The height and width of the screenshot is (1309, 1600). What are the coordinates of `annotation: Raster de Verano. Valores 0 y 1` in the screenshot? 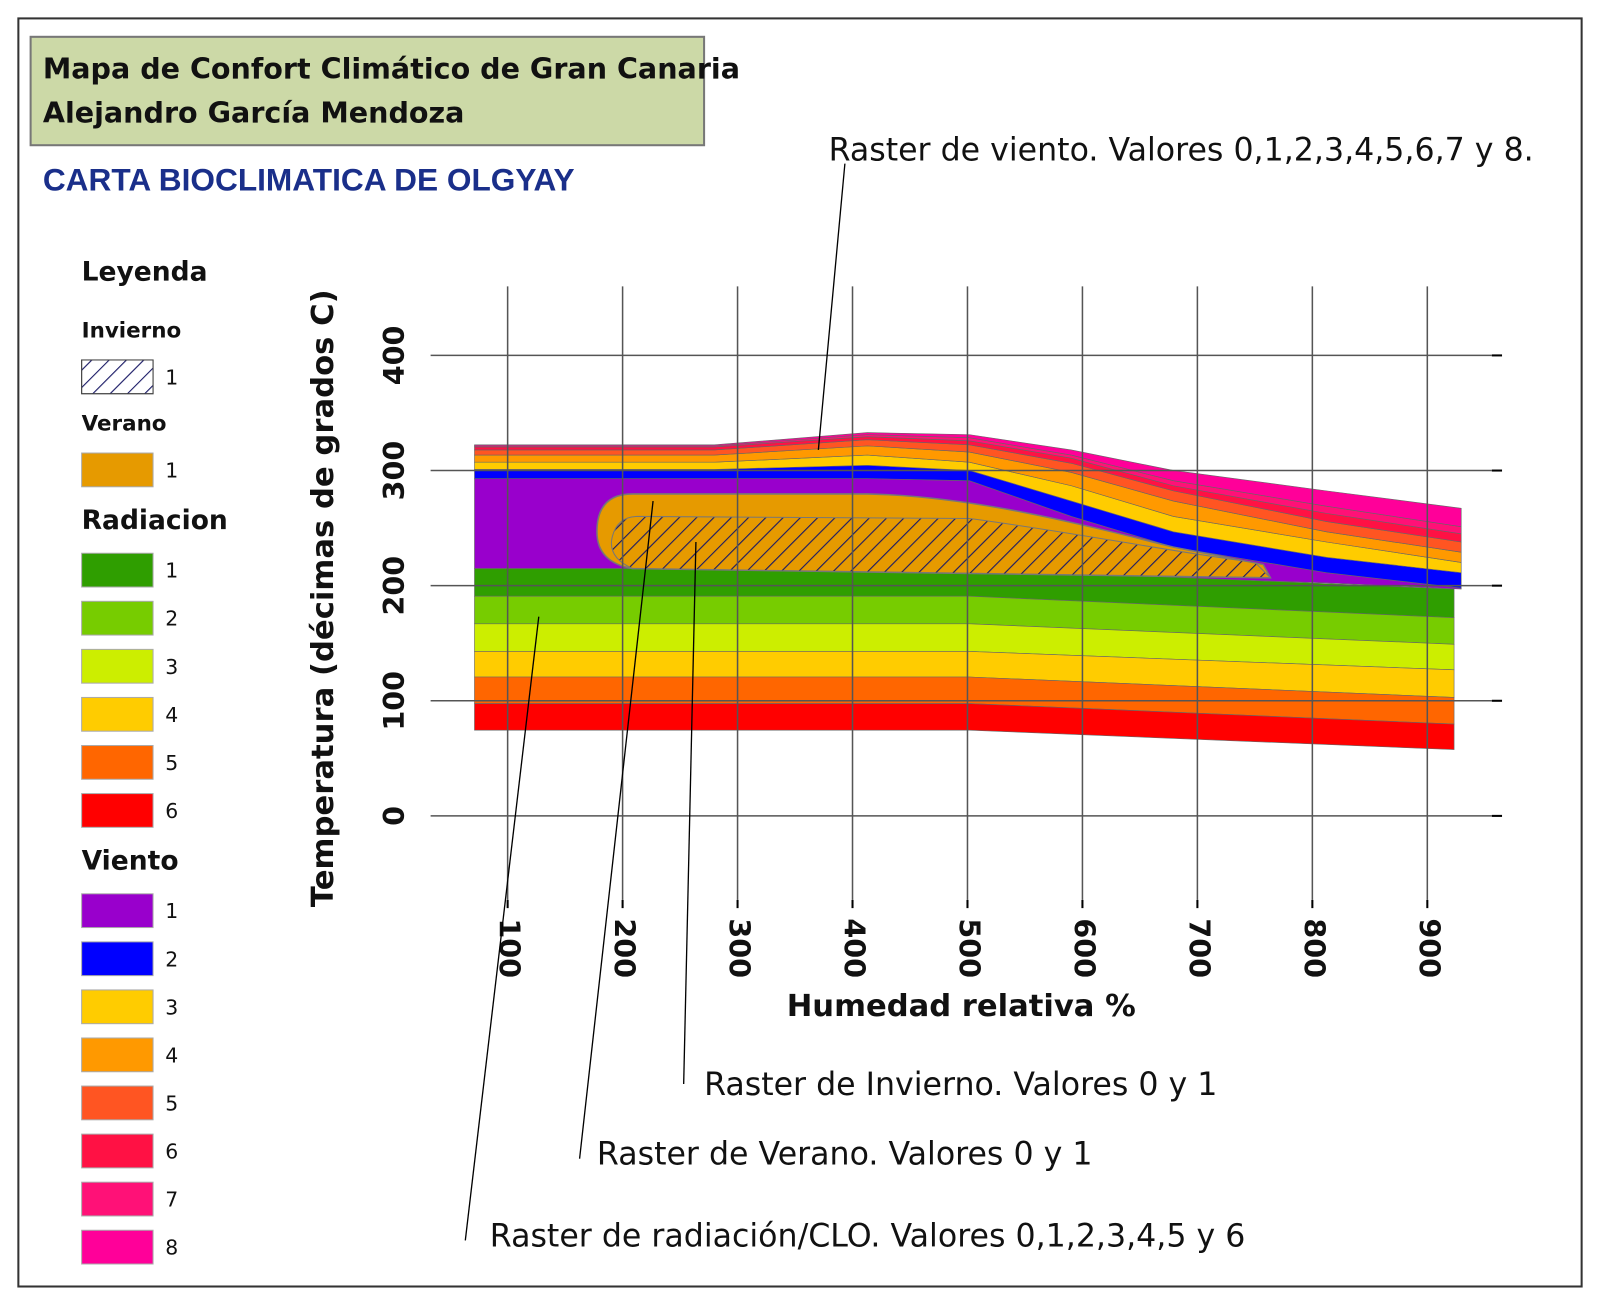 It's located at (845, 1155).